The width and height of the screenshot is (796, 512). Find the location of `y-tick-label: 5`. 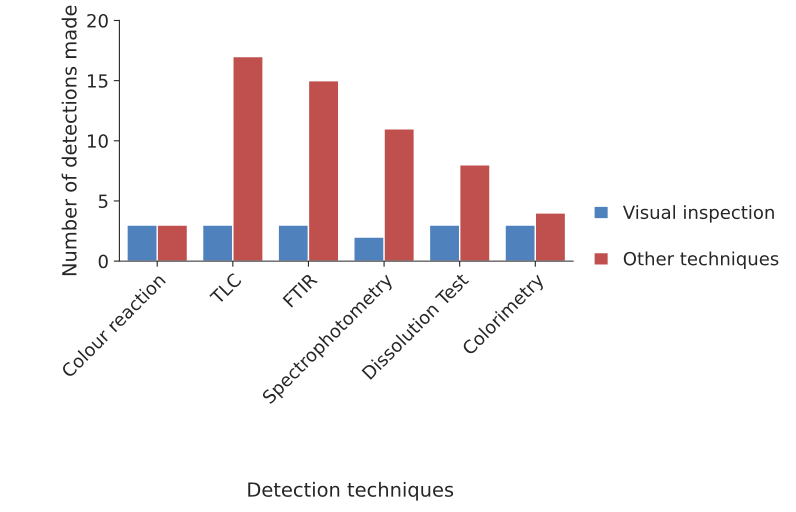

y-tick-label: 5 is located at coordinates (103, 201).